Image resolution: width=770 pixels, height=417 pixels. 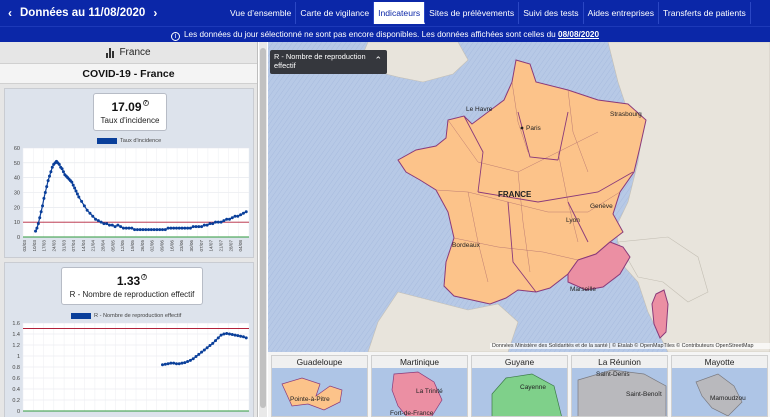 I want to click on country-selector: France, so click(x=128, y=53).